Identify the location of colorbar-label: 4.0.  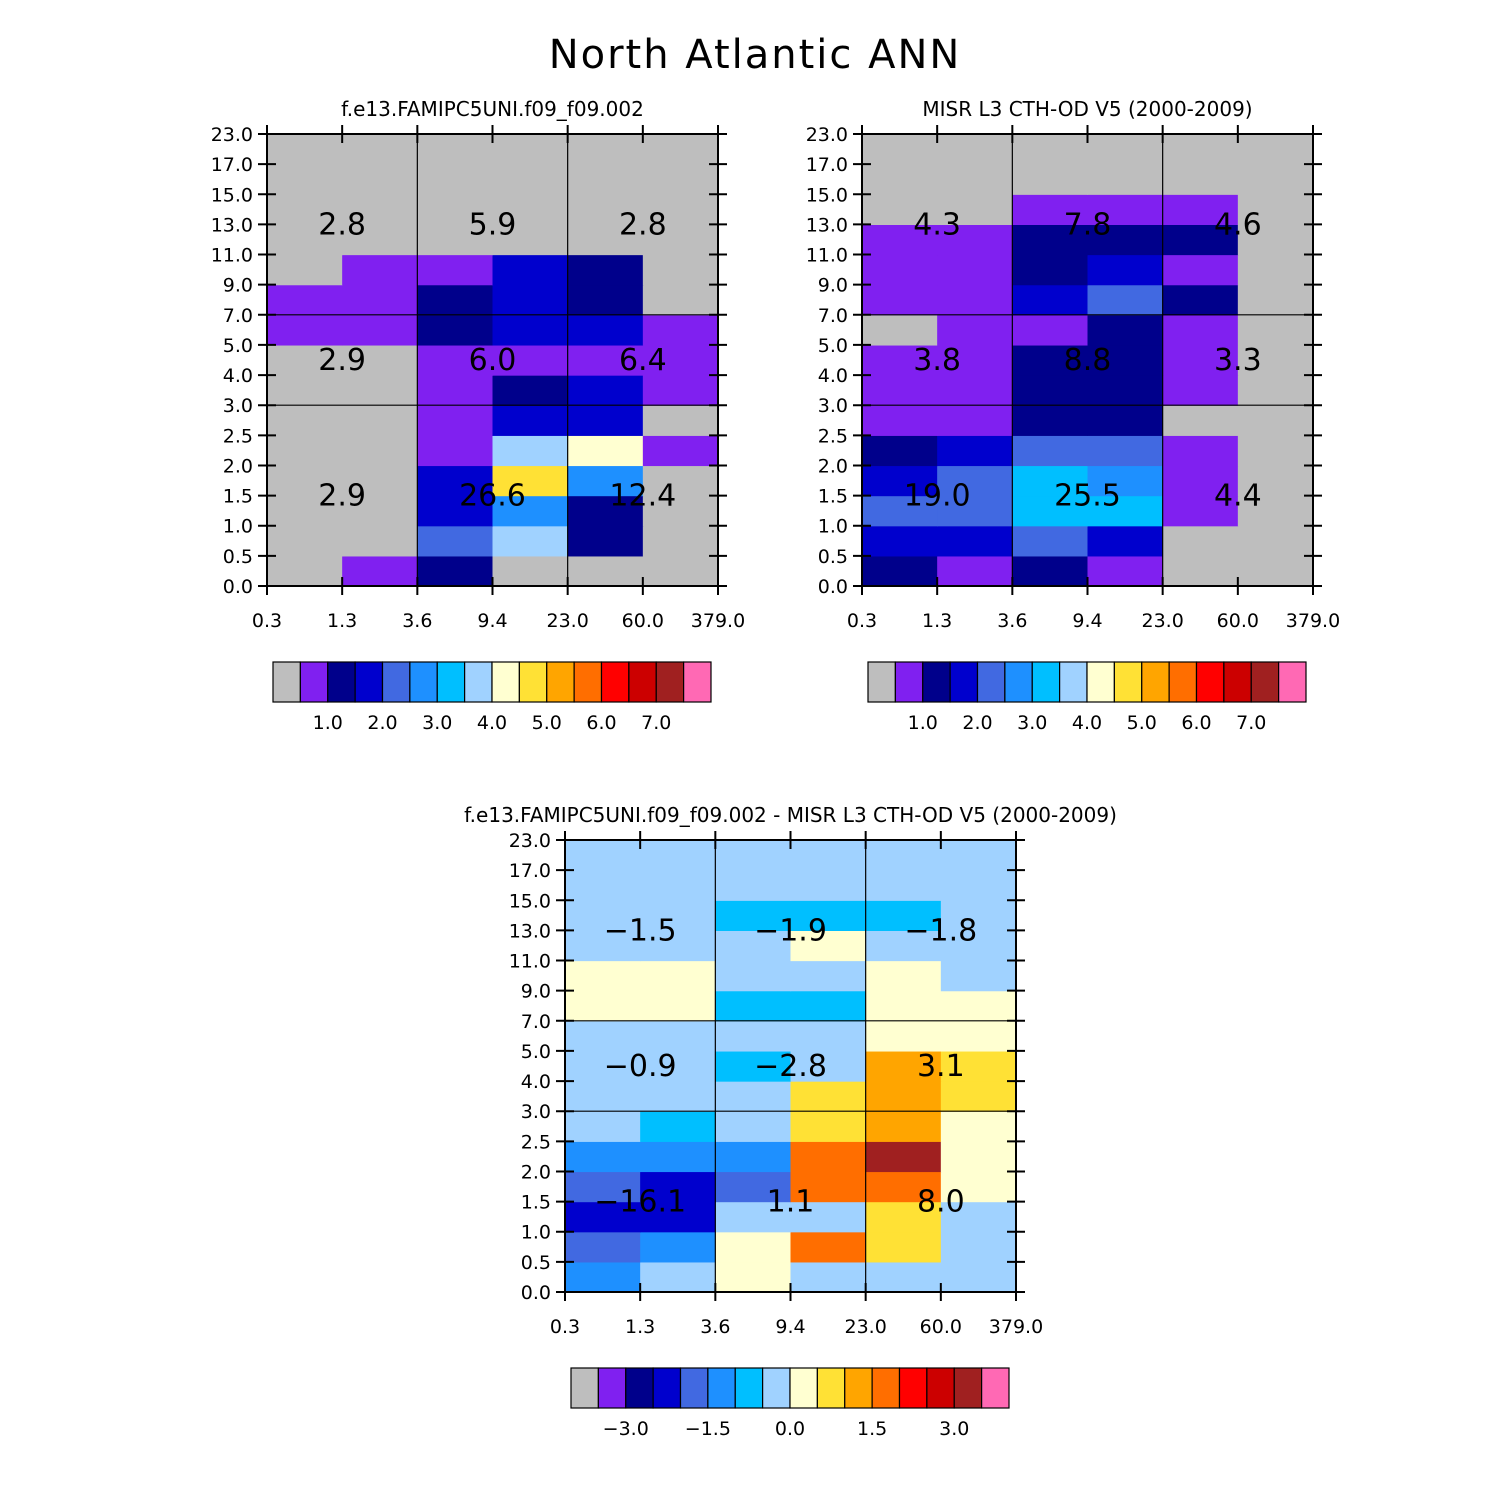
(492, 723).